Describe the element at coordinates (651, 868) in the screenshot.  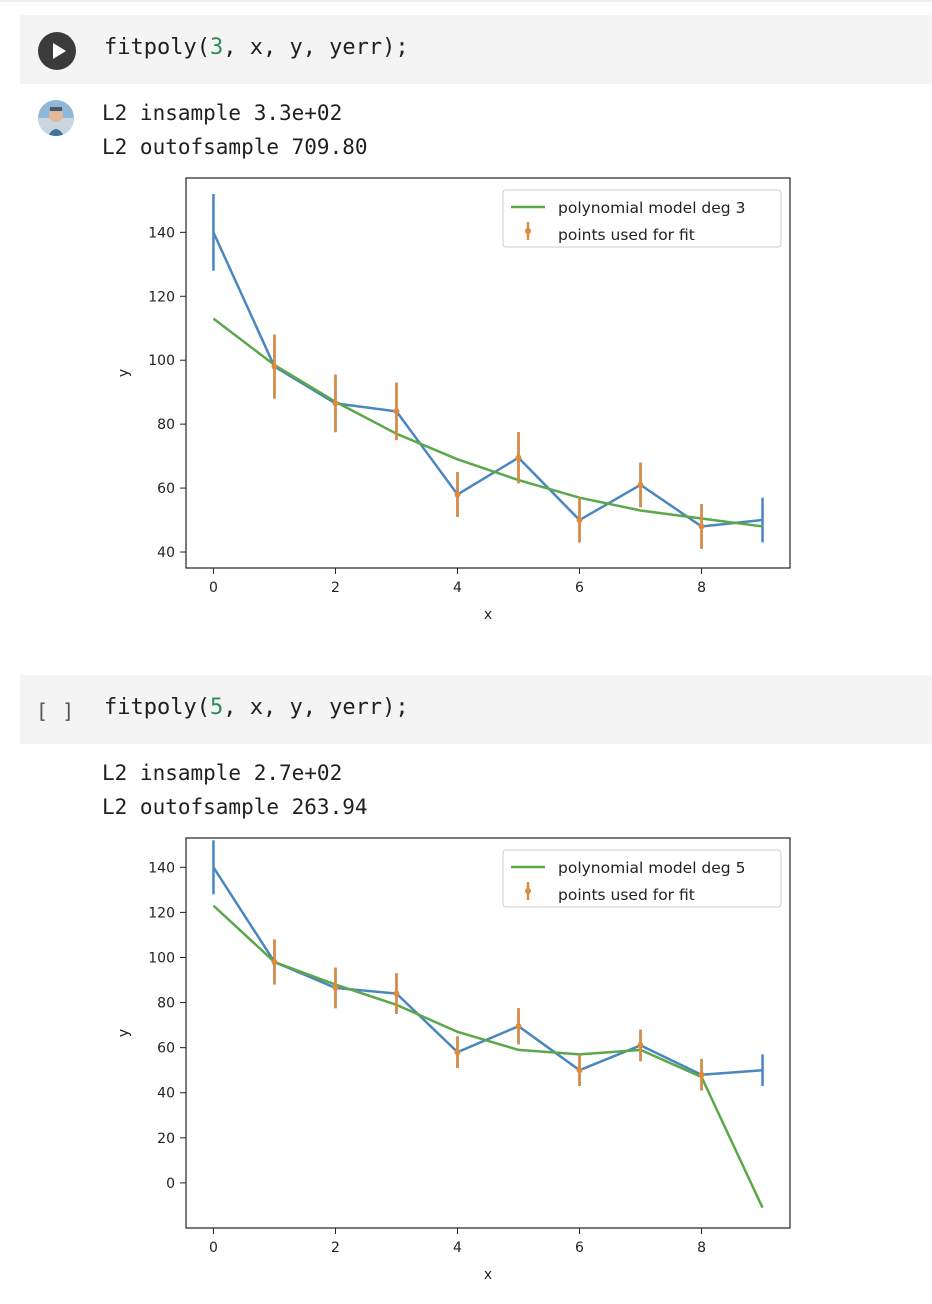
I see `legend-label-model: polynomial model deg 5` at that location.